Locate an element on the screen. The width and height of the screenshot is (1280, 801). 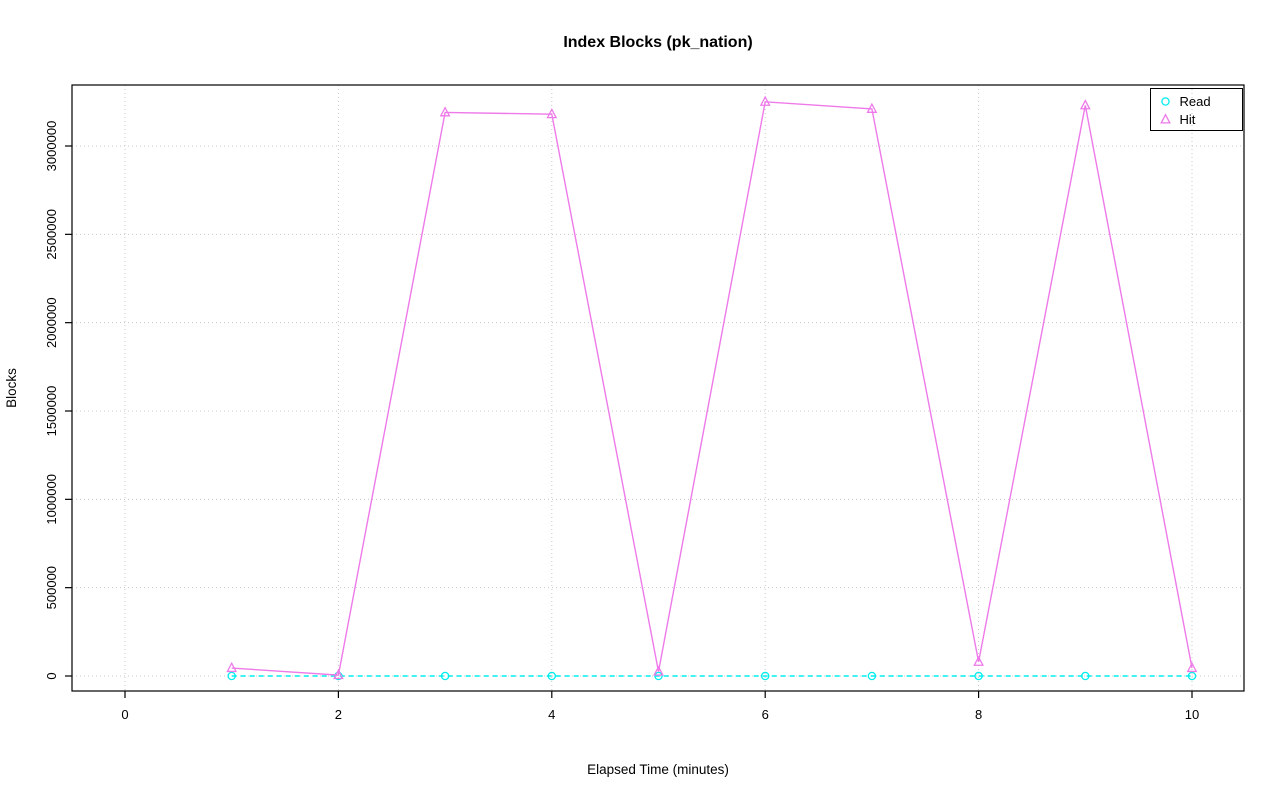
legend-label-hit: Hit is located at coordinates (1188, 119).